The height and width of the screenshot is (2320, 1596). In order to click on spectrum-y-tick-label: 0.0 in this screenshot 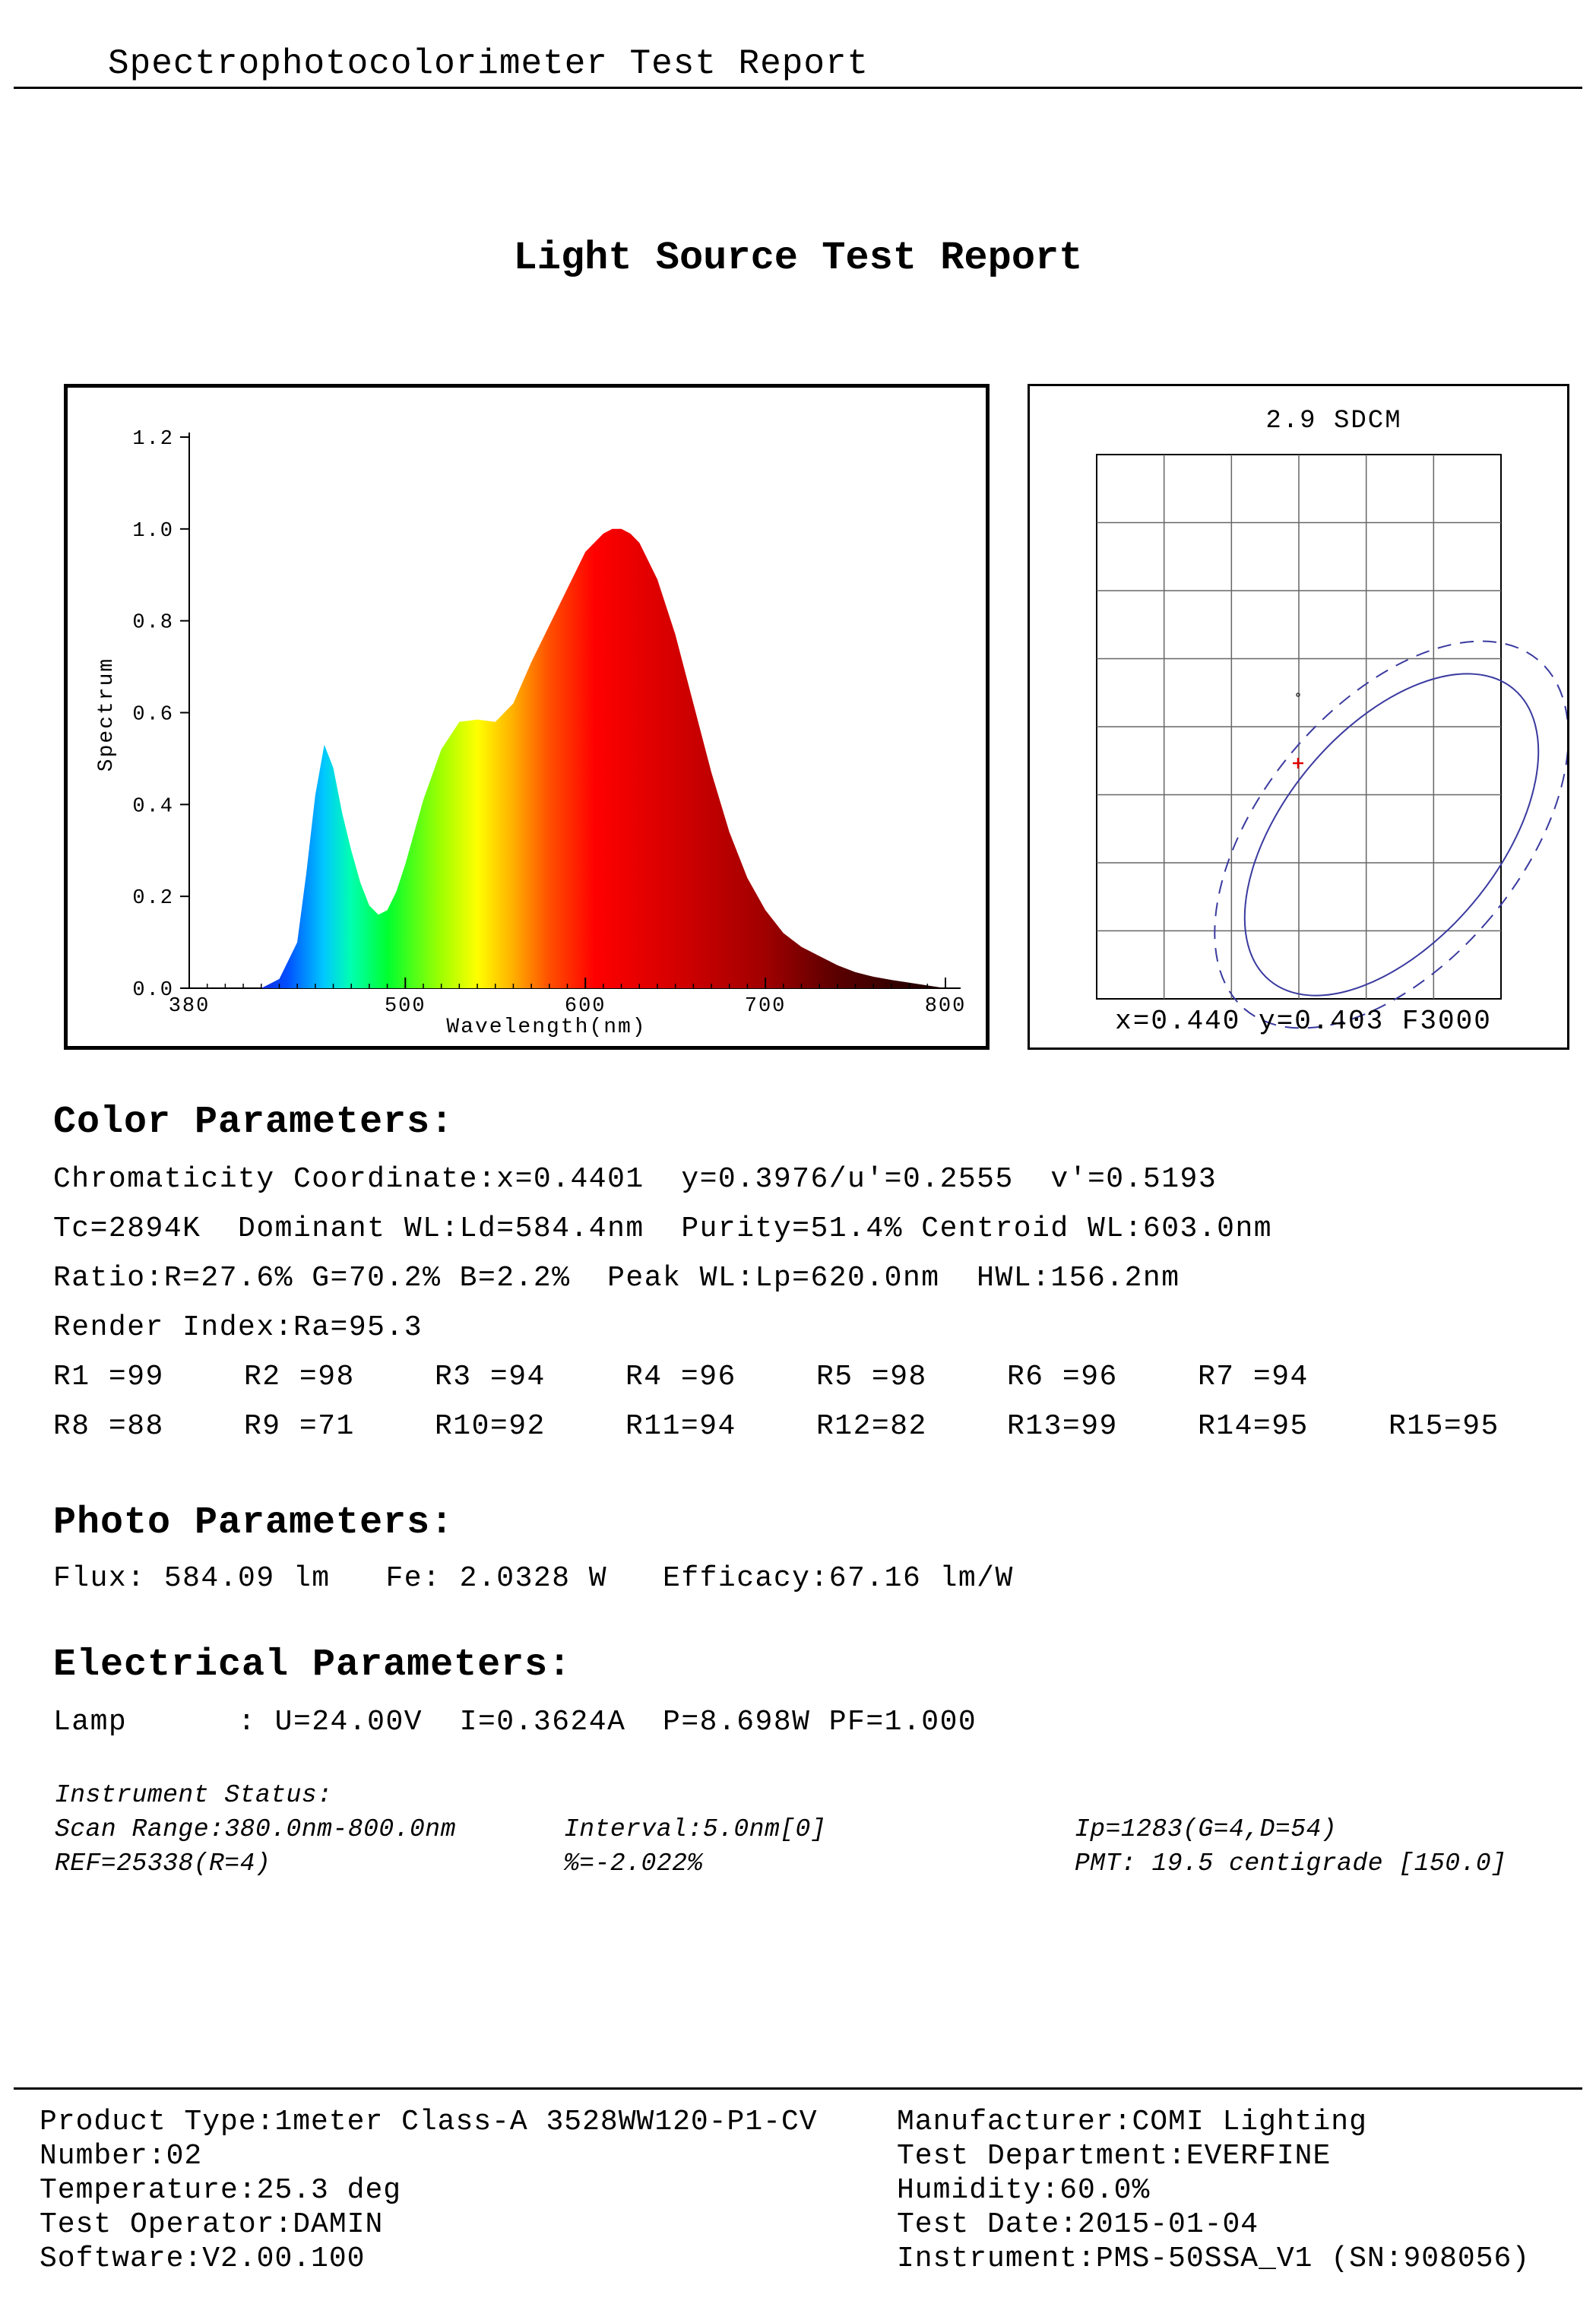, I will do `click(153, 990)`.